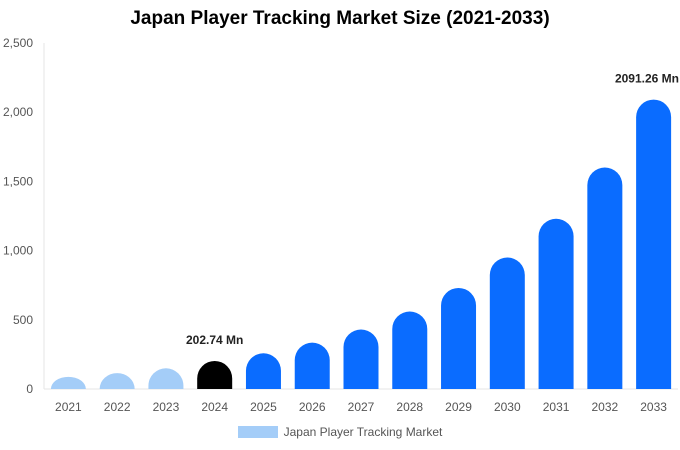 The height and width of the screenshot is (450, 680). I want to click on data-label-2033: 2091.26 Mn, so click(647, 79).